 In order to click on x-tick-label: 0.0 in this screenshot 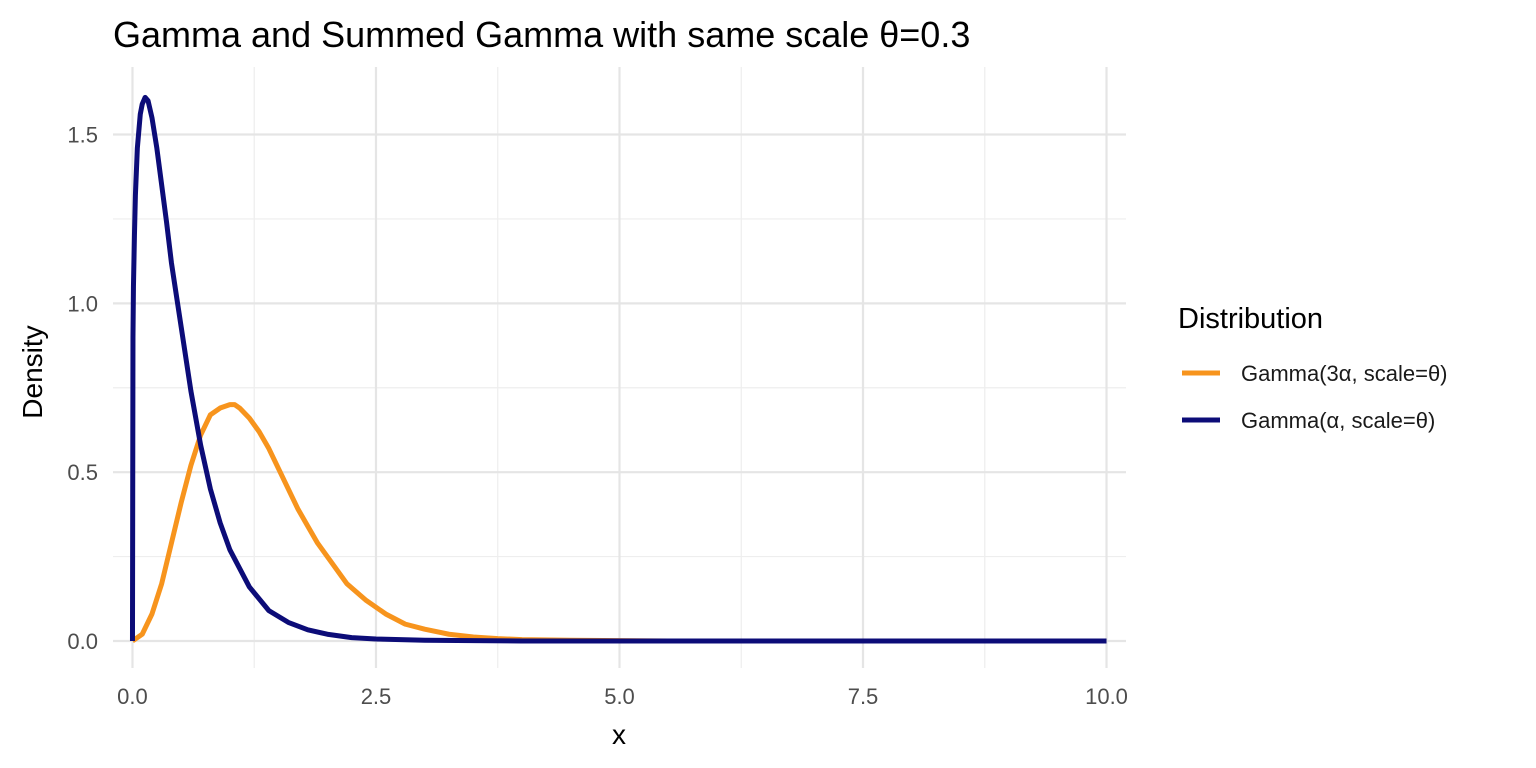, I will do `click(132, 696)`.